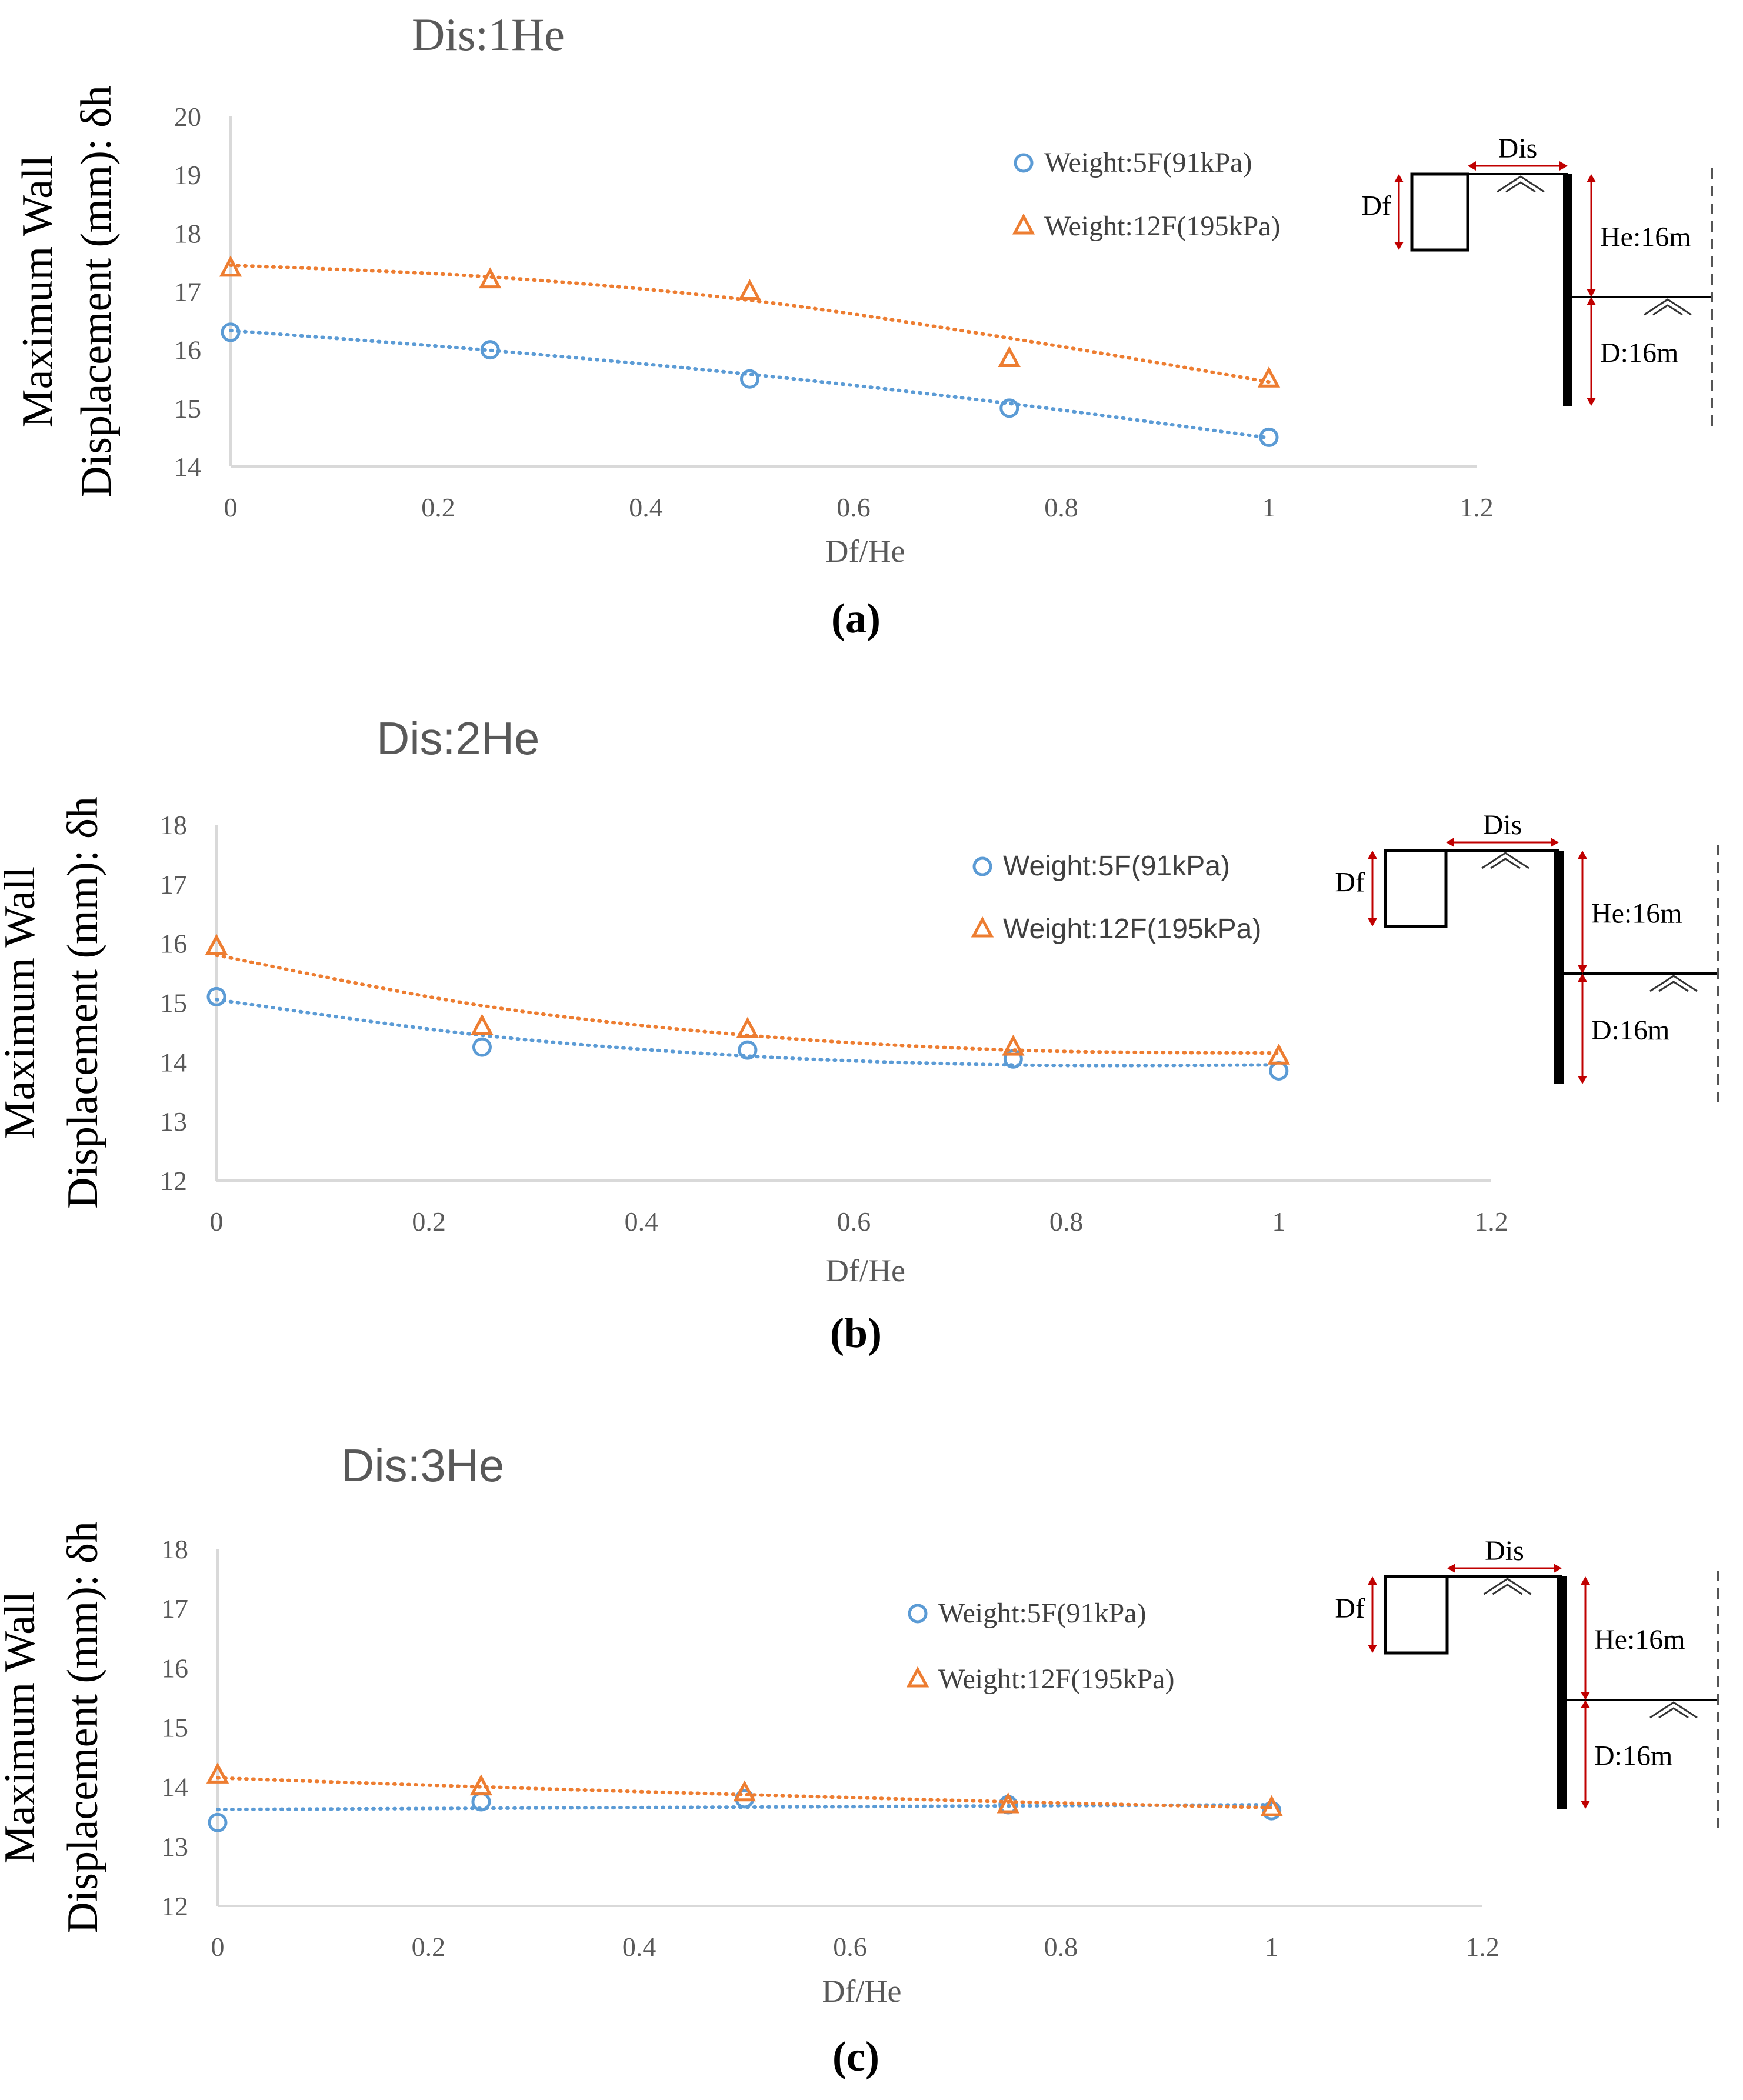 The image size is (1743, 2100). What do you see at coordinates (187, 117) in the screenshot?
I see `y-tick-label: 20` at bounding box center [187, 117].